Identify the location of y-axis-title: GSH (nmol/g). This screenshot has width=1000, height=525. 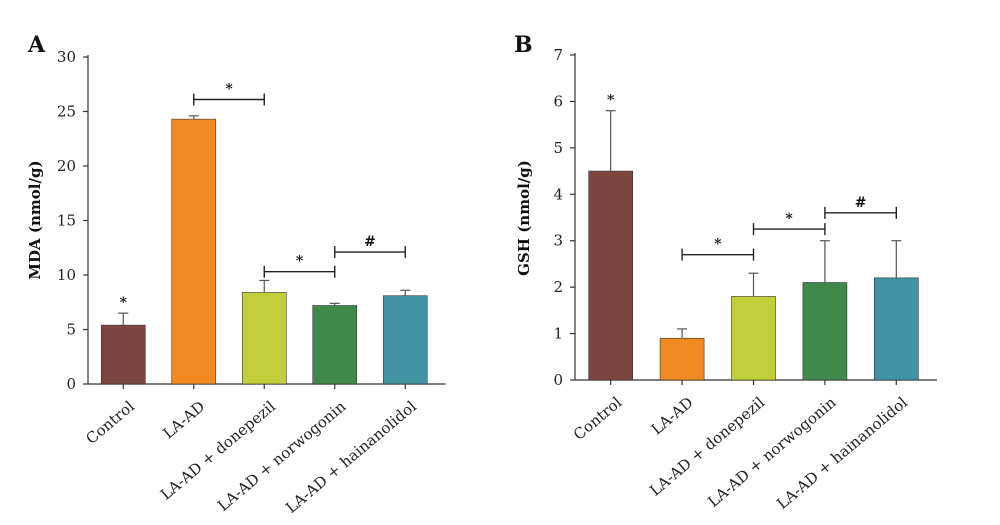
(524, 218).